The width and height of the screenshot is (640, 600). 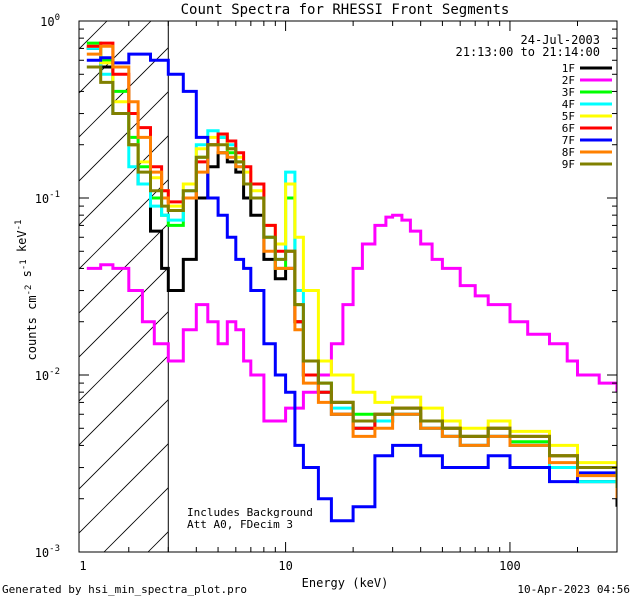 What do you see at coordinates (560, 40) in the screenshot?
I see `date-annotation: 24-Jul-2003` at bounding box center [560, 40].